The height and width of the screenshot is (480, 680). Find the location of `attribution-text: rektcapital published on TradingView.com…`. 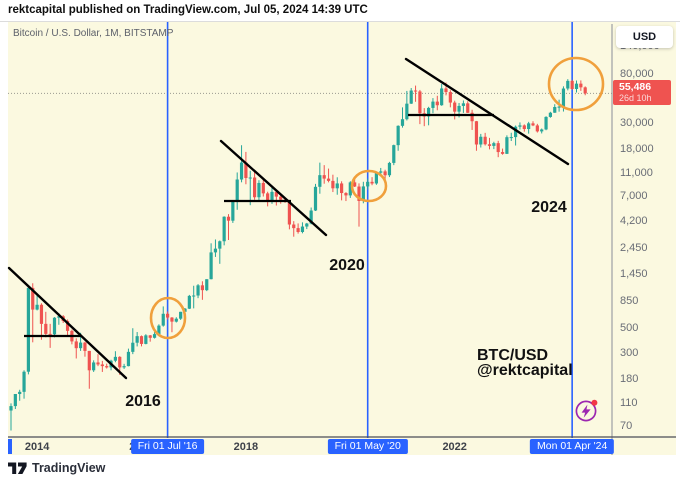

attribution-text: rektcapital published on TradingView.com… is located at coordinates (188, 10).